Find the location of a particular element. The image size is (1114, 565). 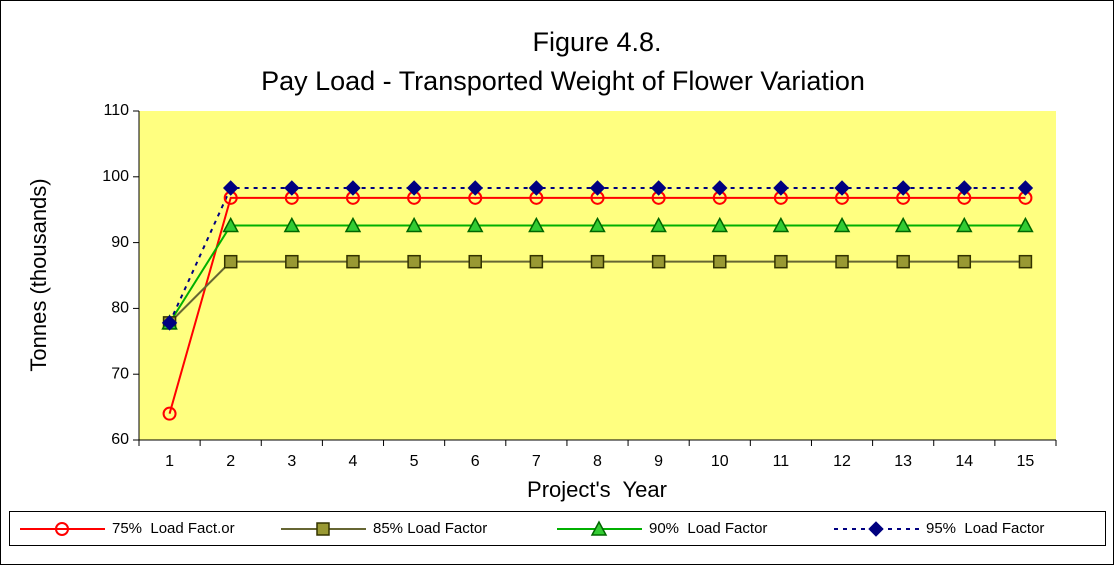

x-tick-label: 4 is located at coordinates (353, 461).